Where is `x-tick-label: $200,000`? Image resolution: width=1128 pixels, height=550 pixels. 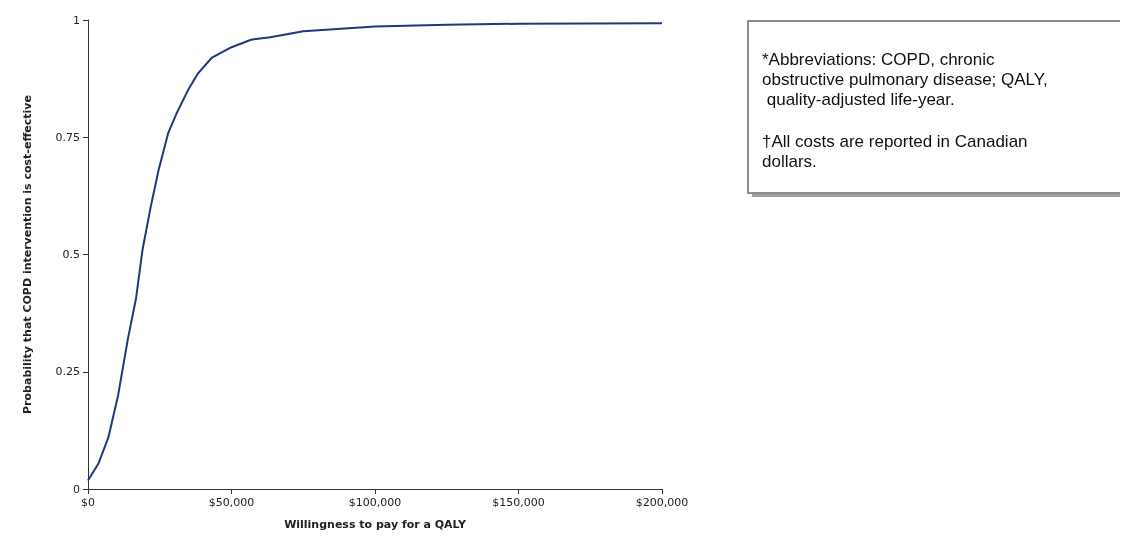 x-tick-label: $200,000 is located at coordinates (662, 502).